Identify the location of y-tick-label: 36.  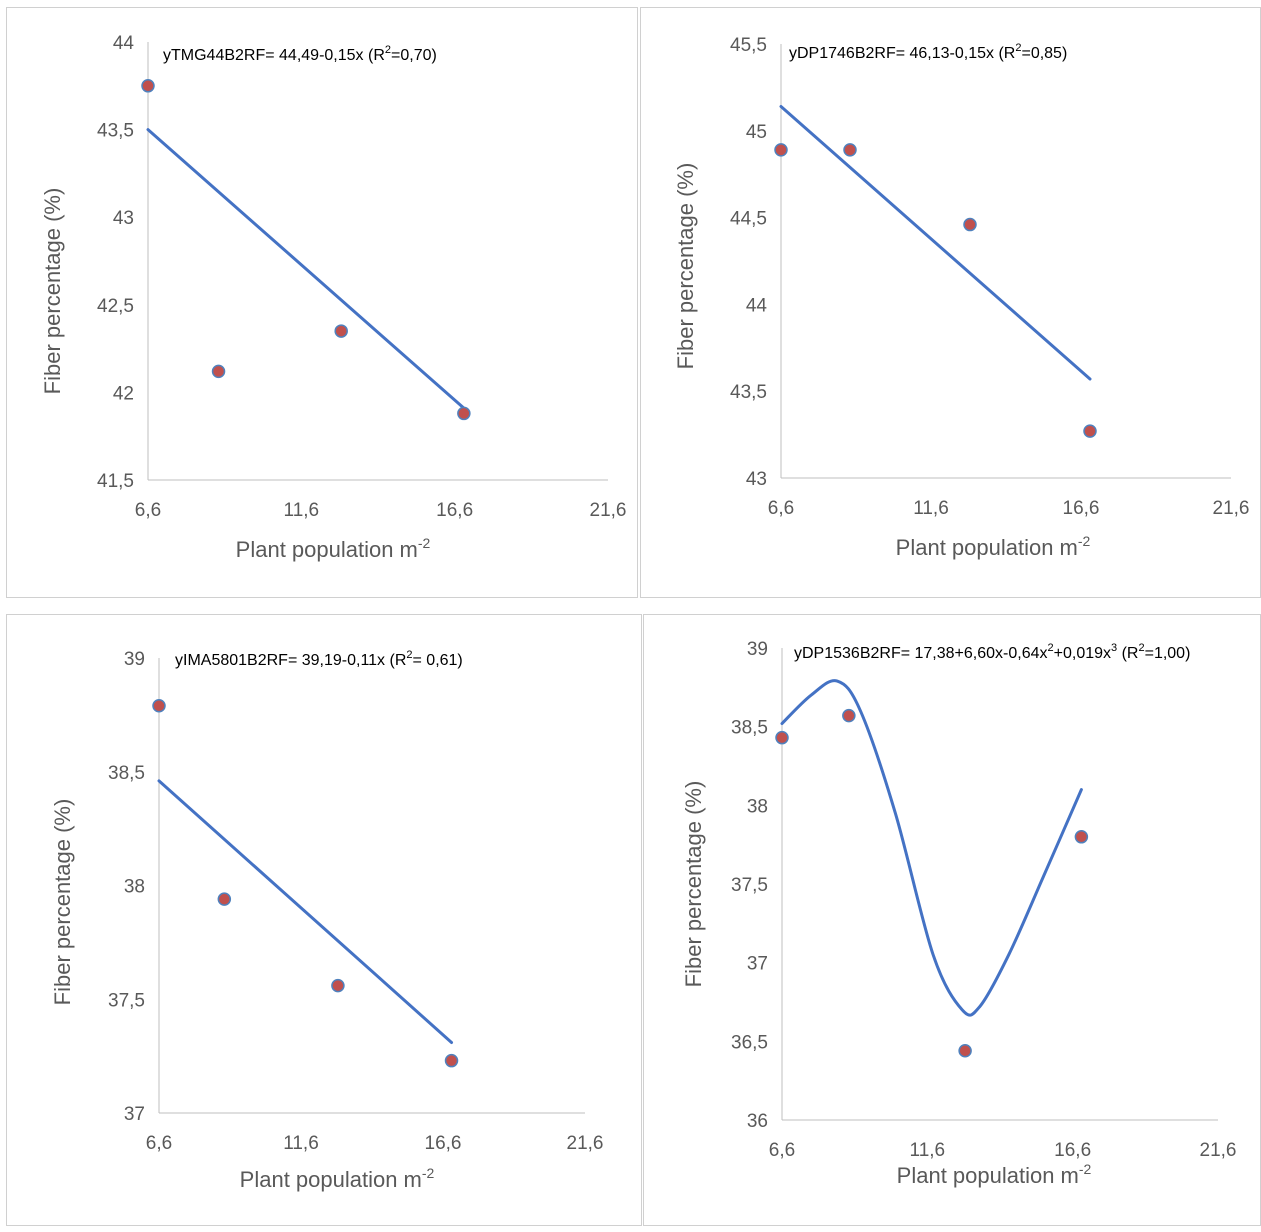
(757, 1121).